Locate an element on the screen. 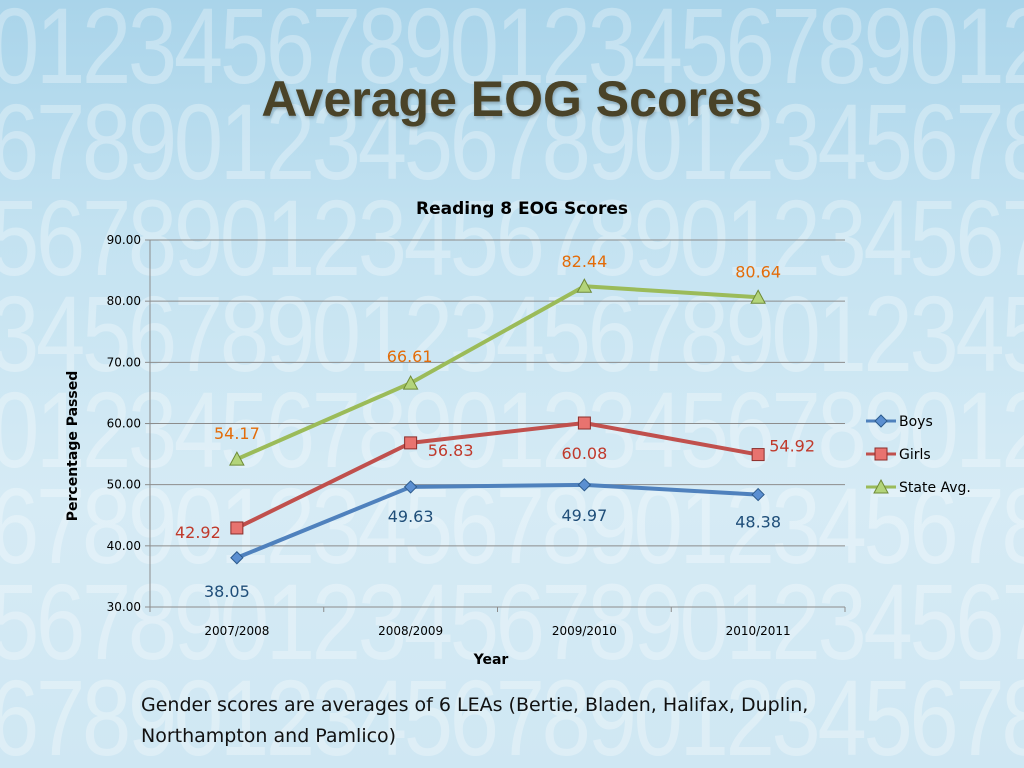 The height and width of the screenshot is (768, 1024). y-tick-label: 70.00 is located at coordinates (124, 362).